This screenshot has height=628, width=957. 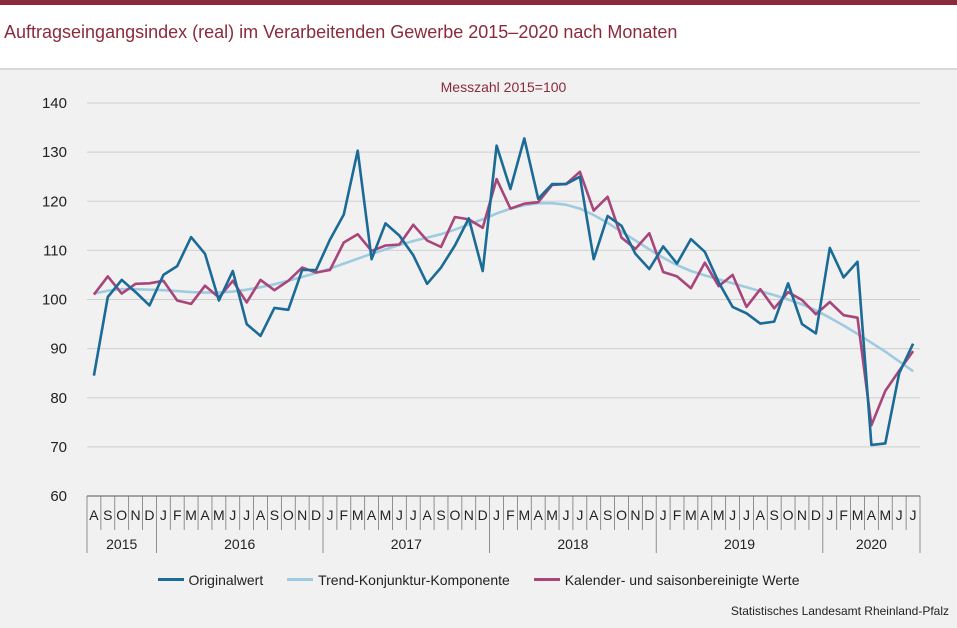 I want to click on legend-label-seasonal: Kalender- und saisonbereinigte Werte, so click(x=682, y=579).